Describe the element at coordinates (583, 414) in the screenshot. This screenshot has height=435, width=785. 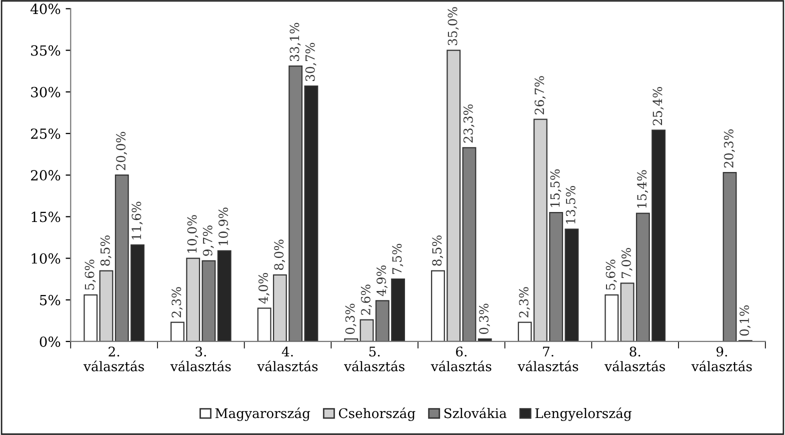
I see `legend-label: Lengyelország` at that location.